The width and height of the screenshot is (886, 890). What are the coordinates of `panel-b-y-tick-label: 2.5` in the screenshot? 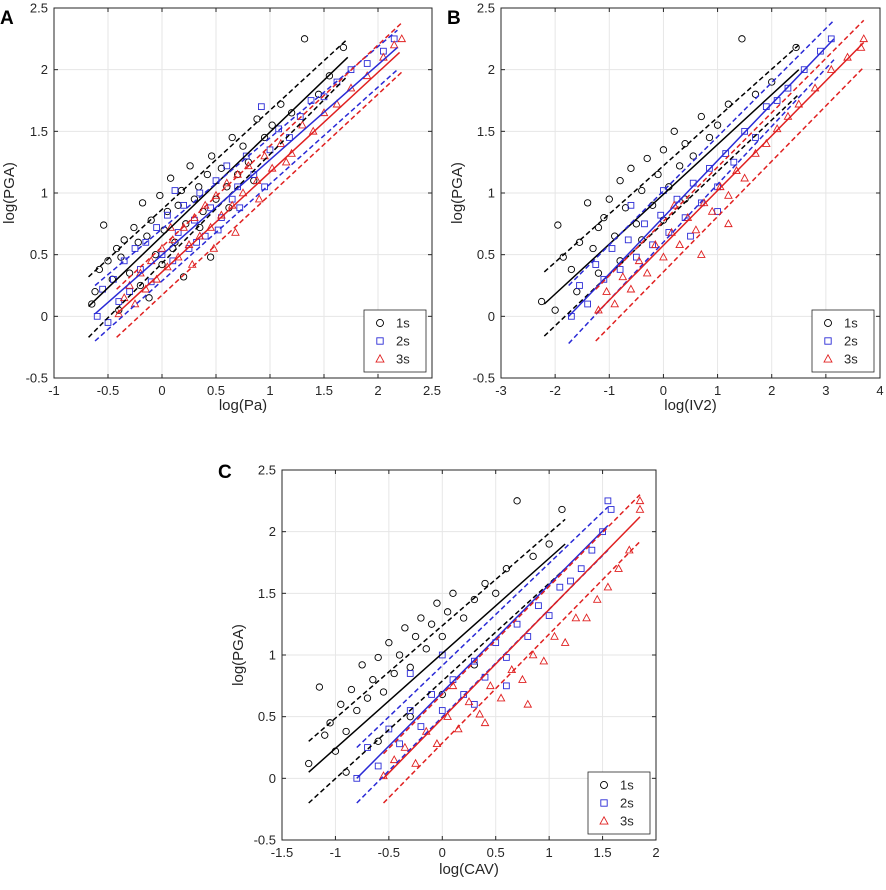 It's located at (486, 8).